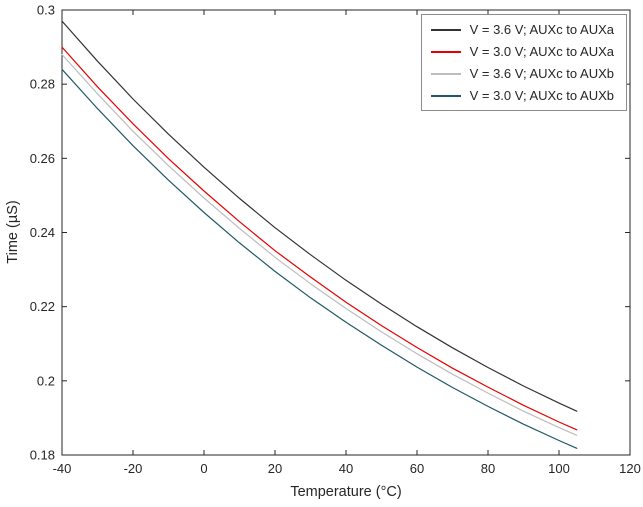 Image resolution: width=643 pixels, height=507 pixels. Describe the element at coordinates (345, 492) in the screenshot. I see `x-axis-label: Temperature (°C)` at that location.